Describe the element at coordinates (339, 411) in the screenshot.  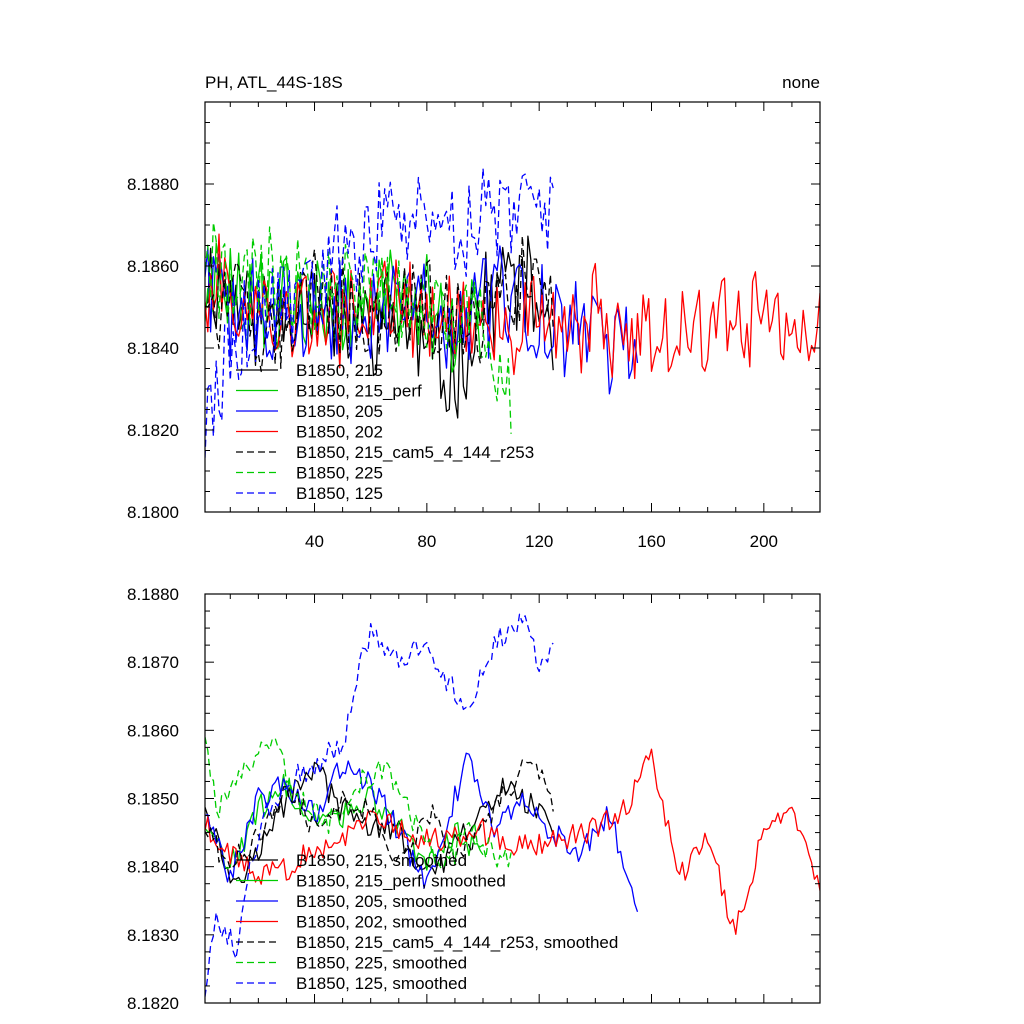
I see `legend-label: B1850, 205` at that location.